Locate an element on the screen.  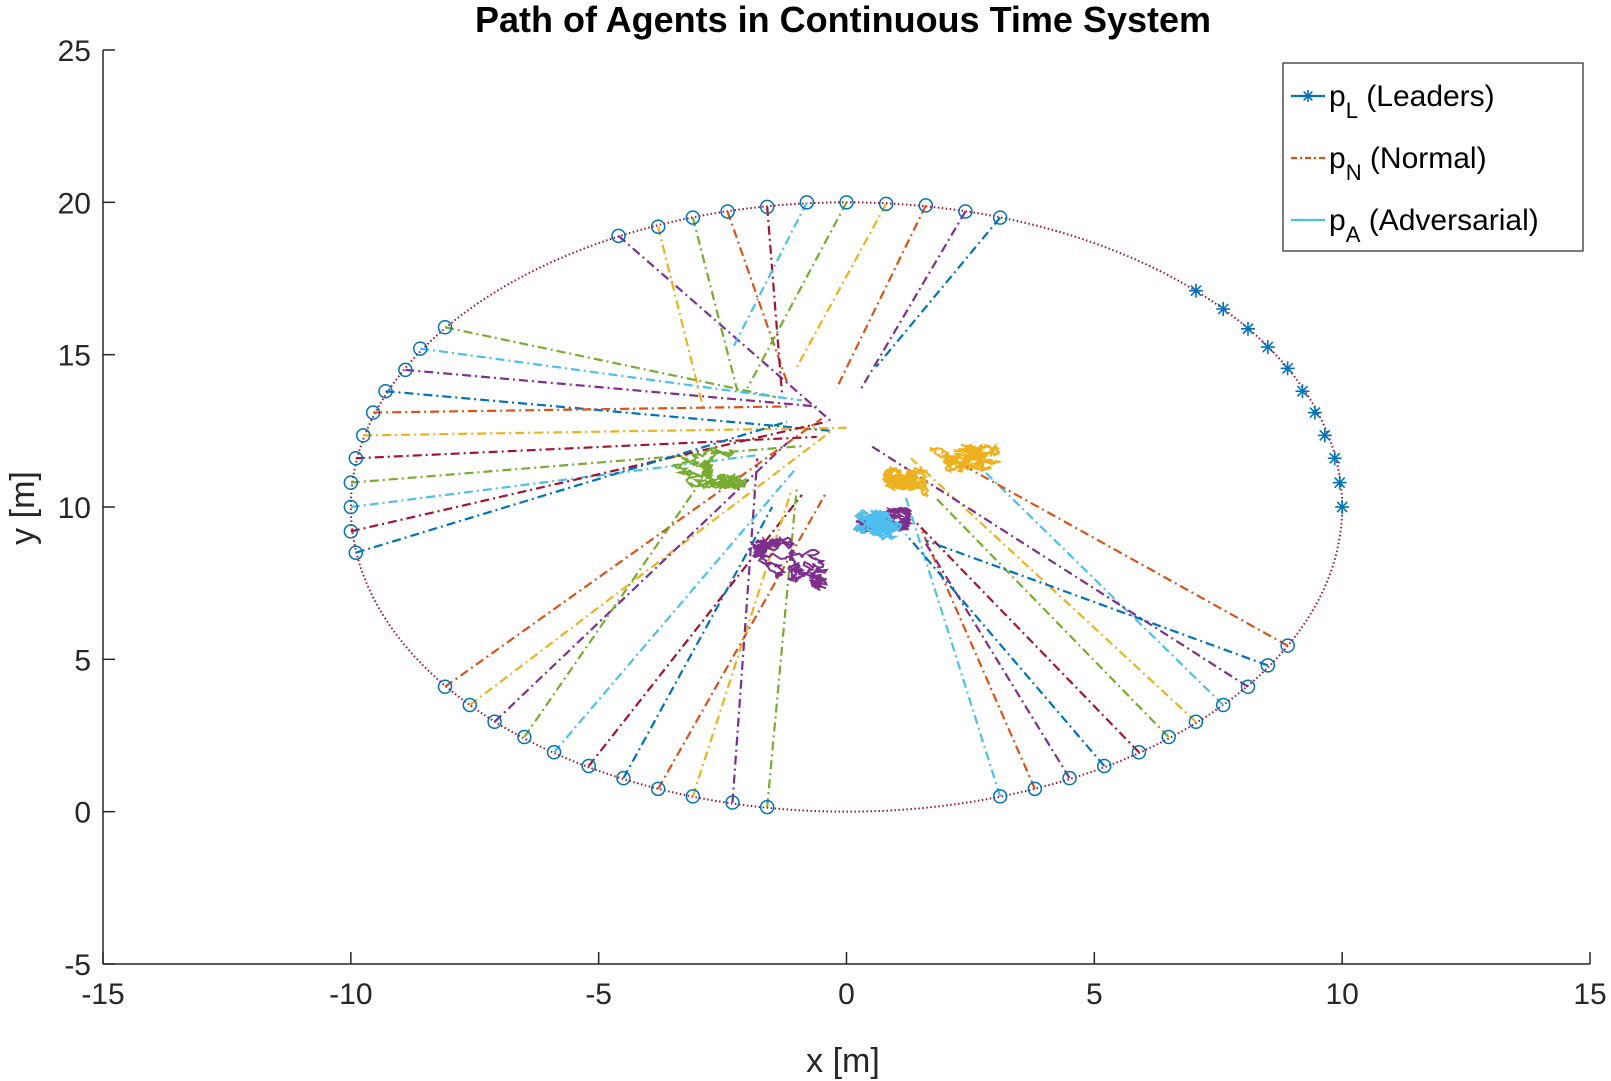
y-tick-label: -5 is located at coordinates (77, 965).